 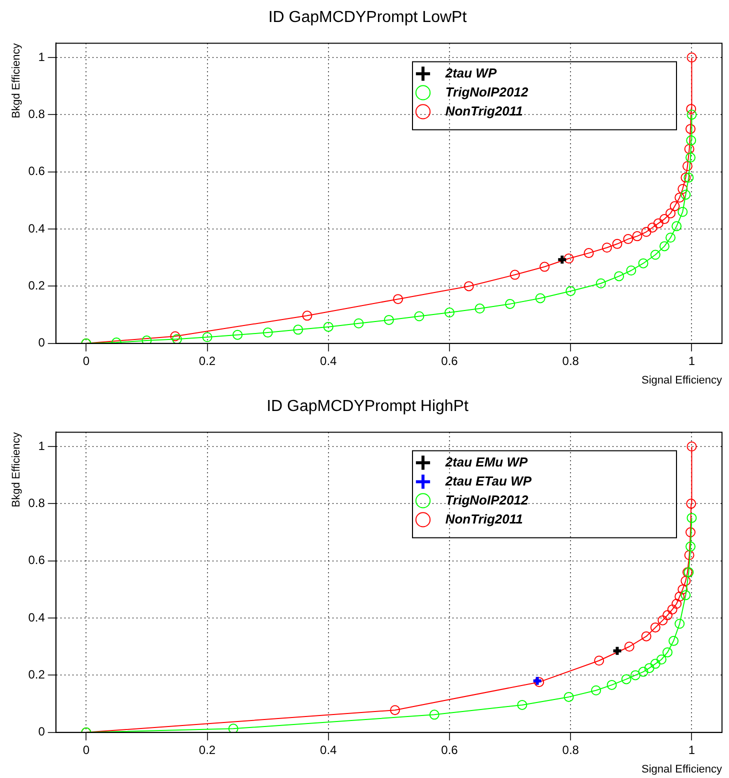 What do you see at coordinates (367, 407) in the screenshot?
I see `chart-title: ID GapMCDYPrompt HighPt` at bounding box center [367, 407].